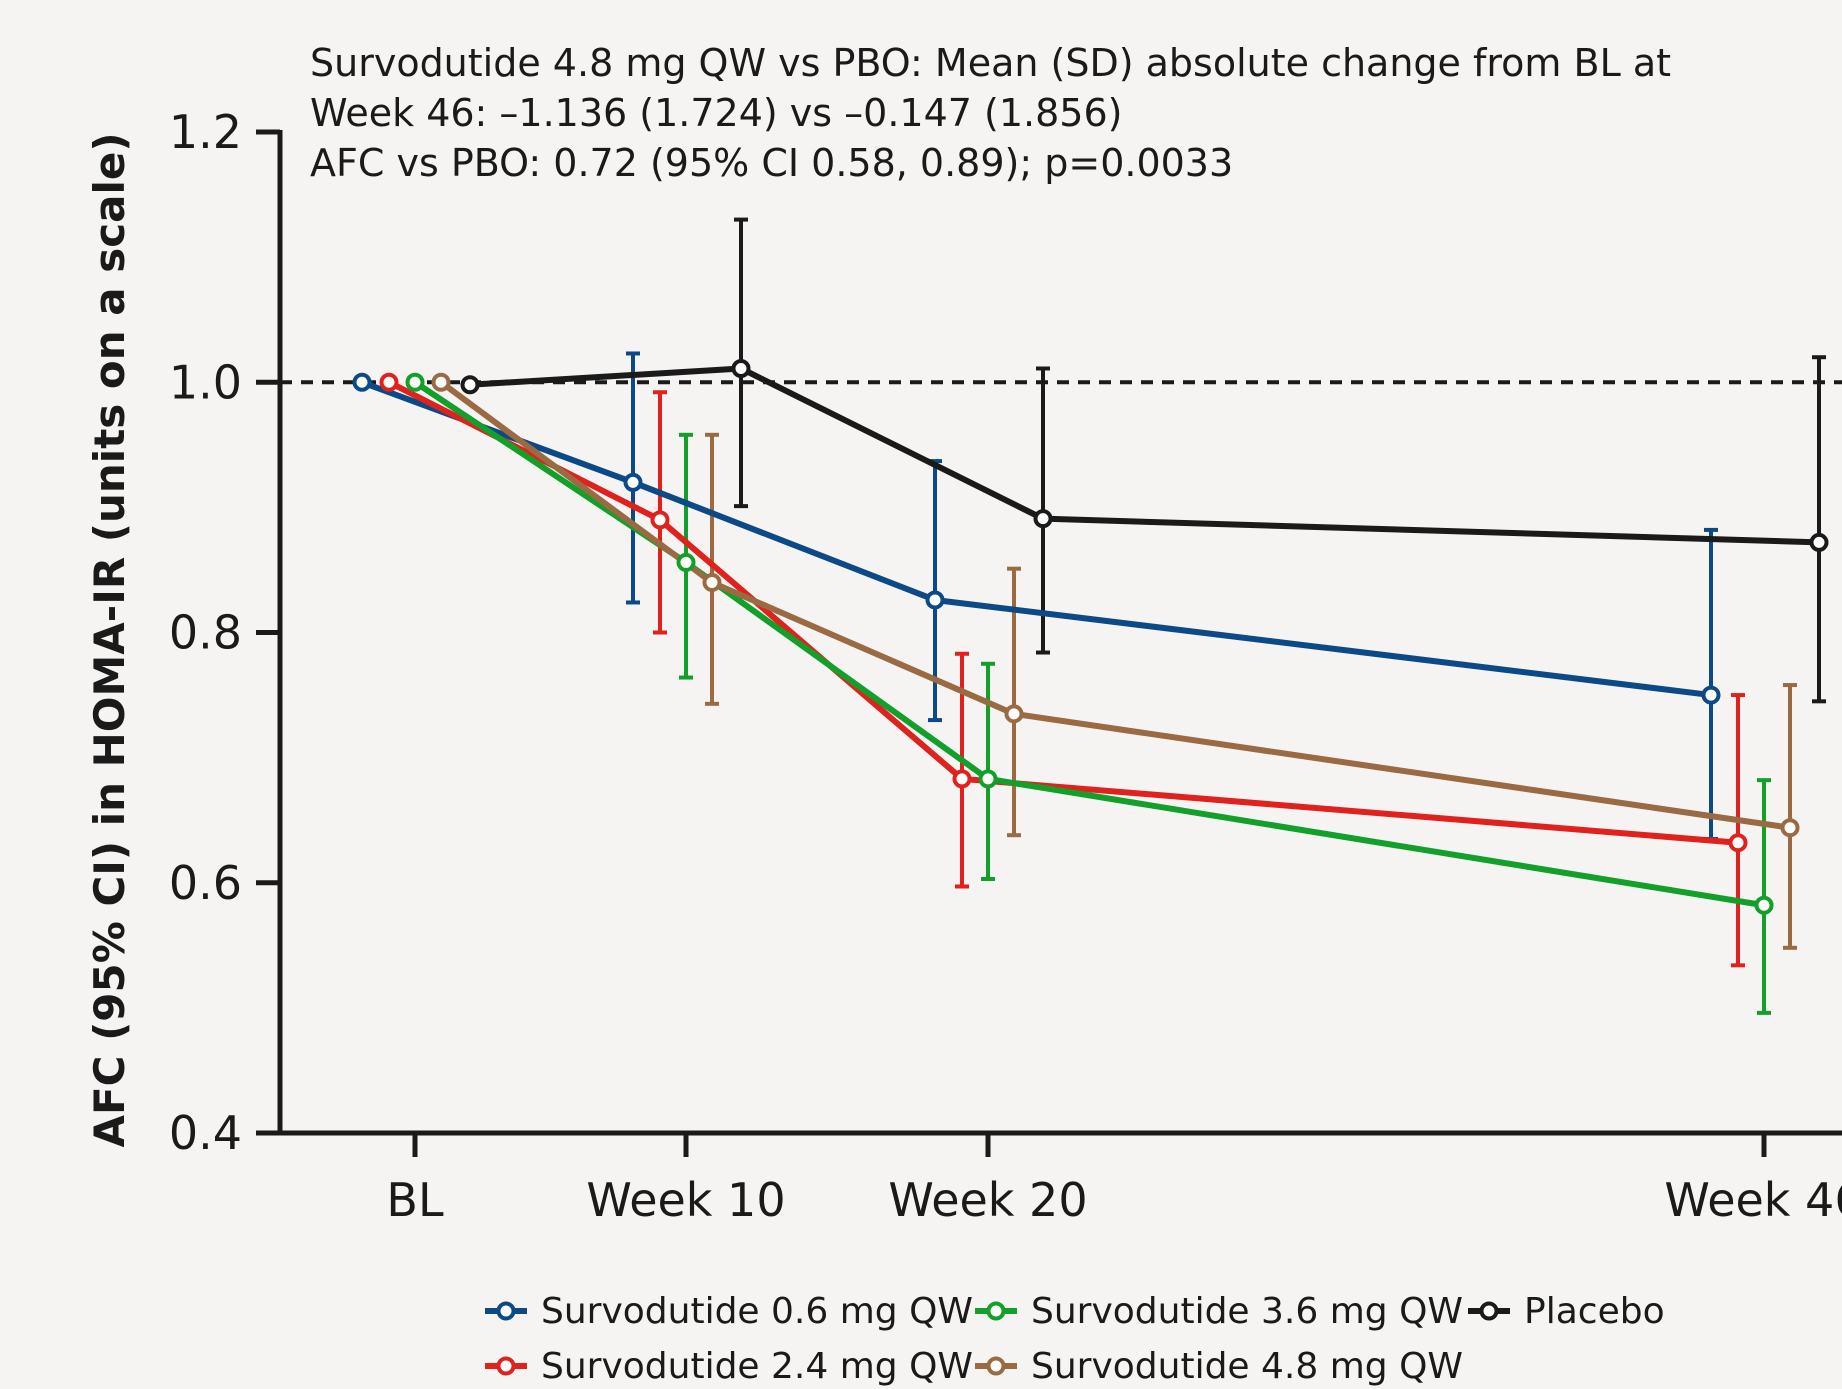 This screenshot has height=1389, width=1842. I want to click on x-tick-label: Week 20, so click(987, 1200).